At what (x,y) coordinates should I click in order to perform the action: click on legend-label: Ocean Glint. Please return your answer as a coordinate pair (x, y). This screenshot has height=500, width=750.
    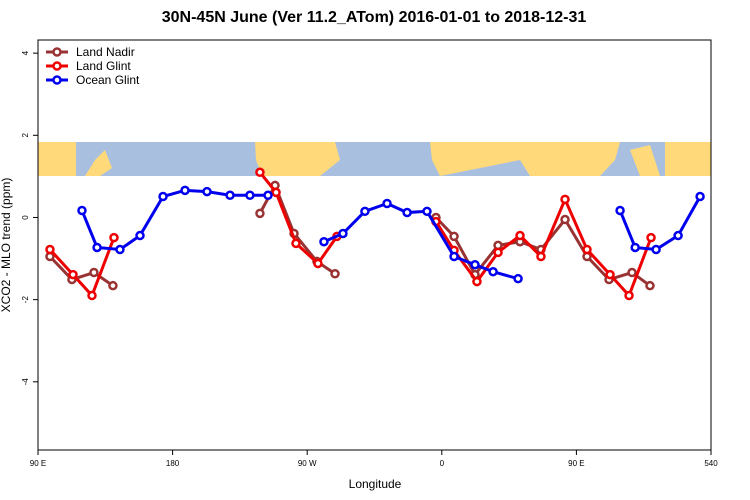
    Looking at the image, I should click on (108, 80).